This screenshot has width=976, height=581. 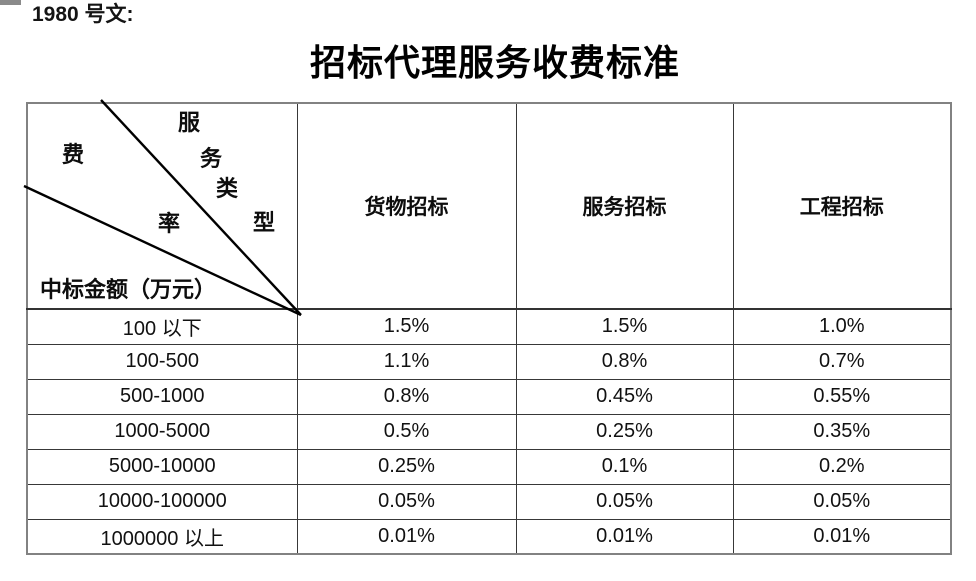 What do you see at coordinates (842, 396) in the screenshot?
I see `works-rate: 0.55%` at bounding box center [842, 396].